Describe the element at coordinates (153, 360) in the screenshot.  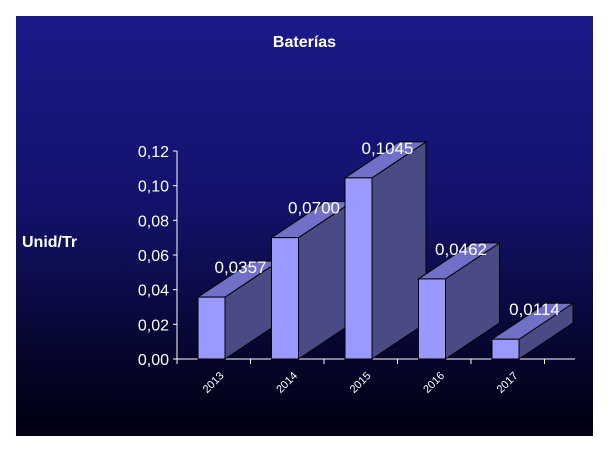
I see `y-tick-label: 0,00` at that location.